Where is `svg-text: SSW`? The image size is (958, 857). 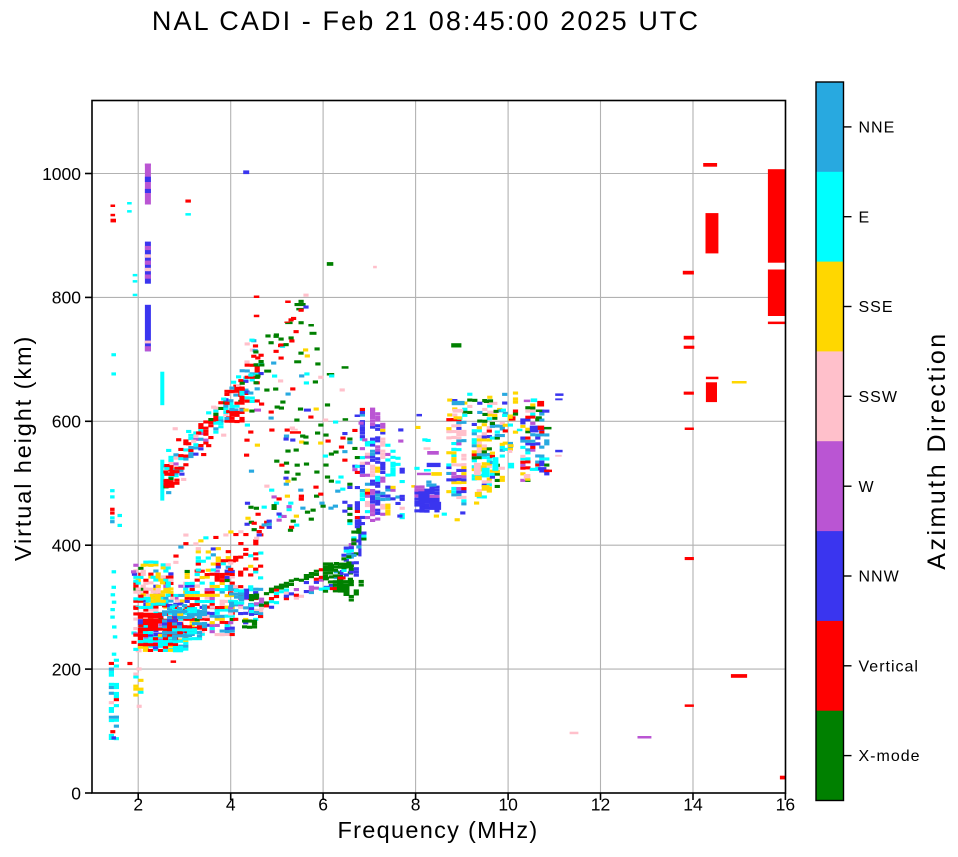 svg-text: SSW is located at coordinates (878, 397).